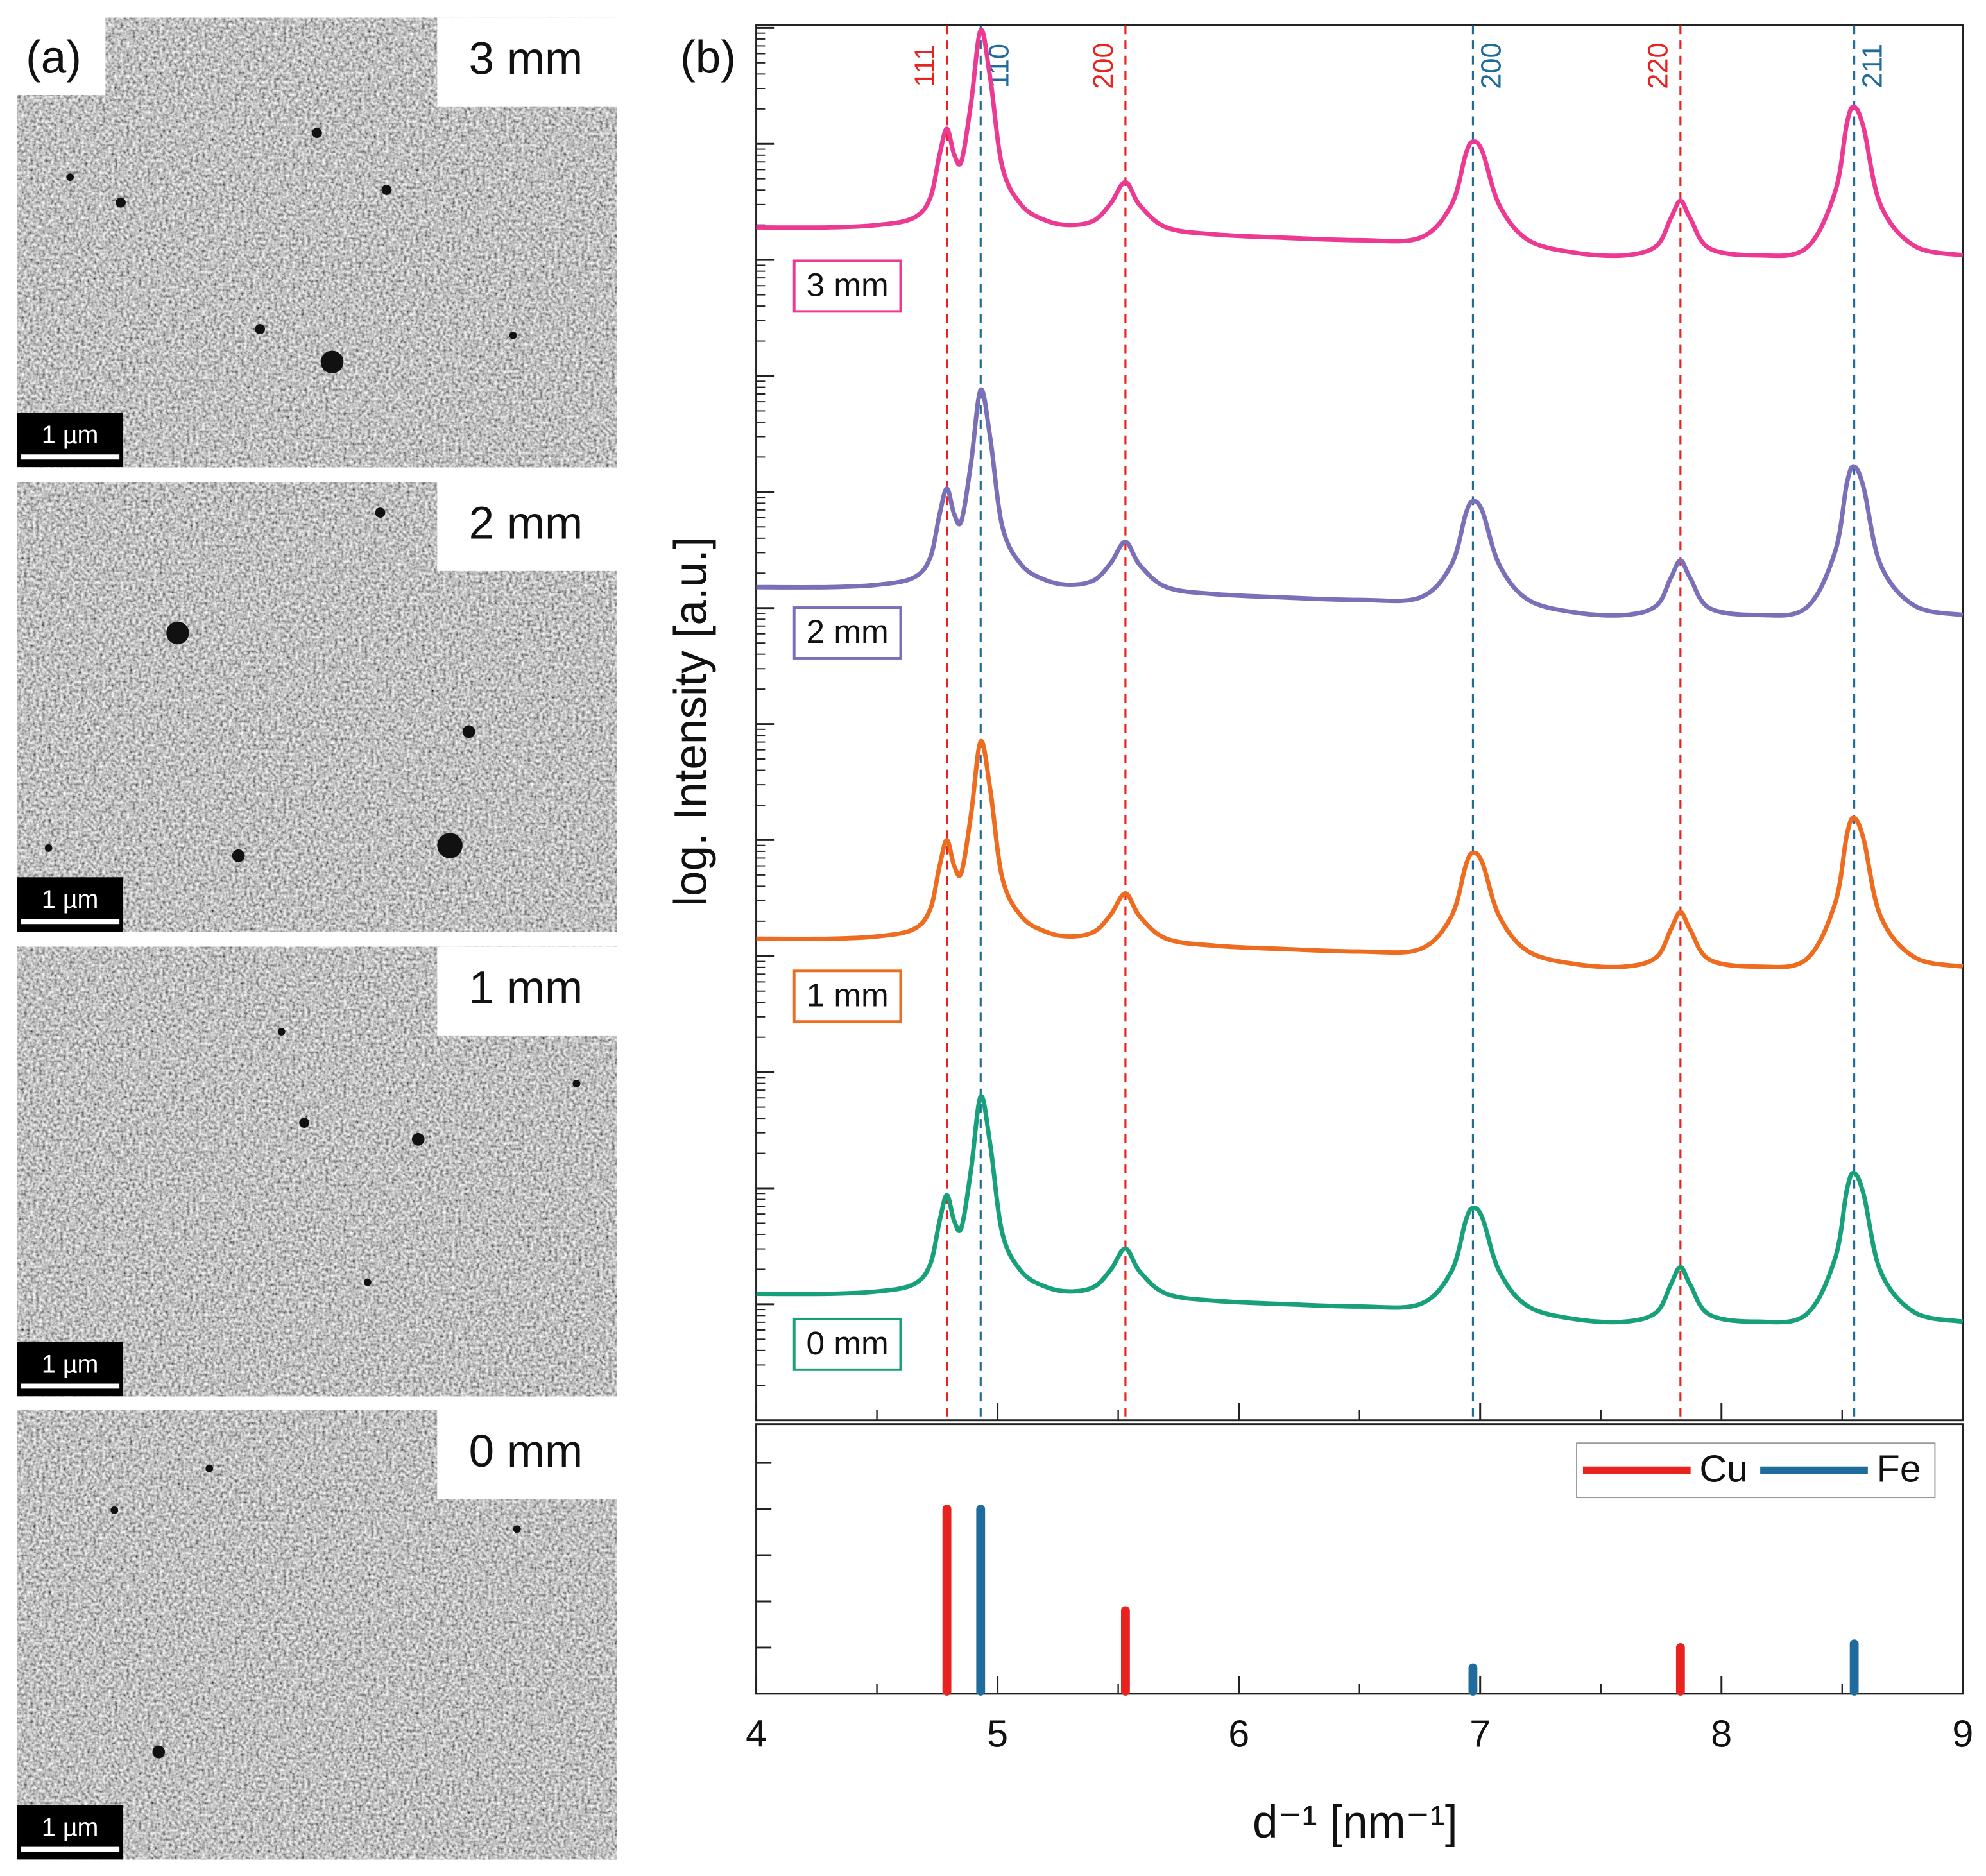  Describe the element at coordinates (1658, 65) in the screenshot. I see `reference-label: 220` at that location.